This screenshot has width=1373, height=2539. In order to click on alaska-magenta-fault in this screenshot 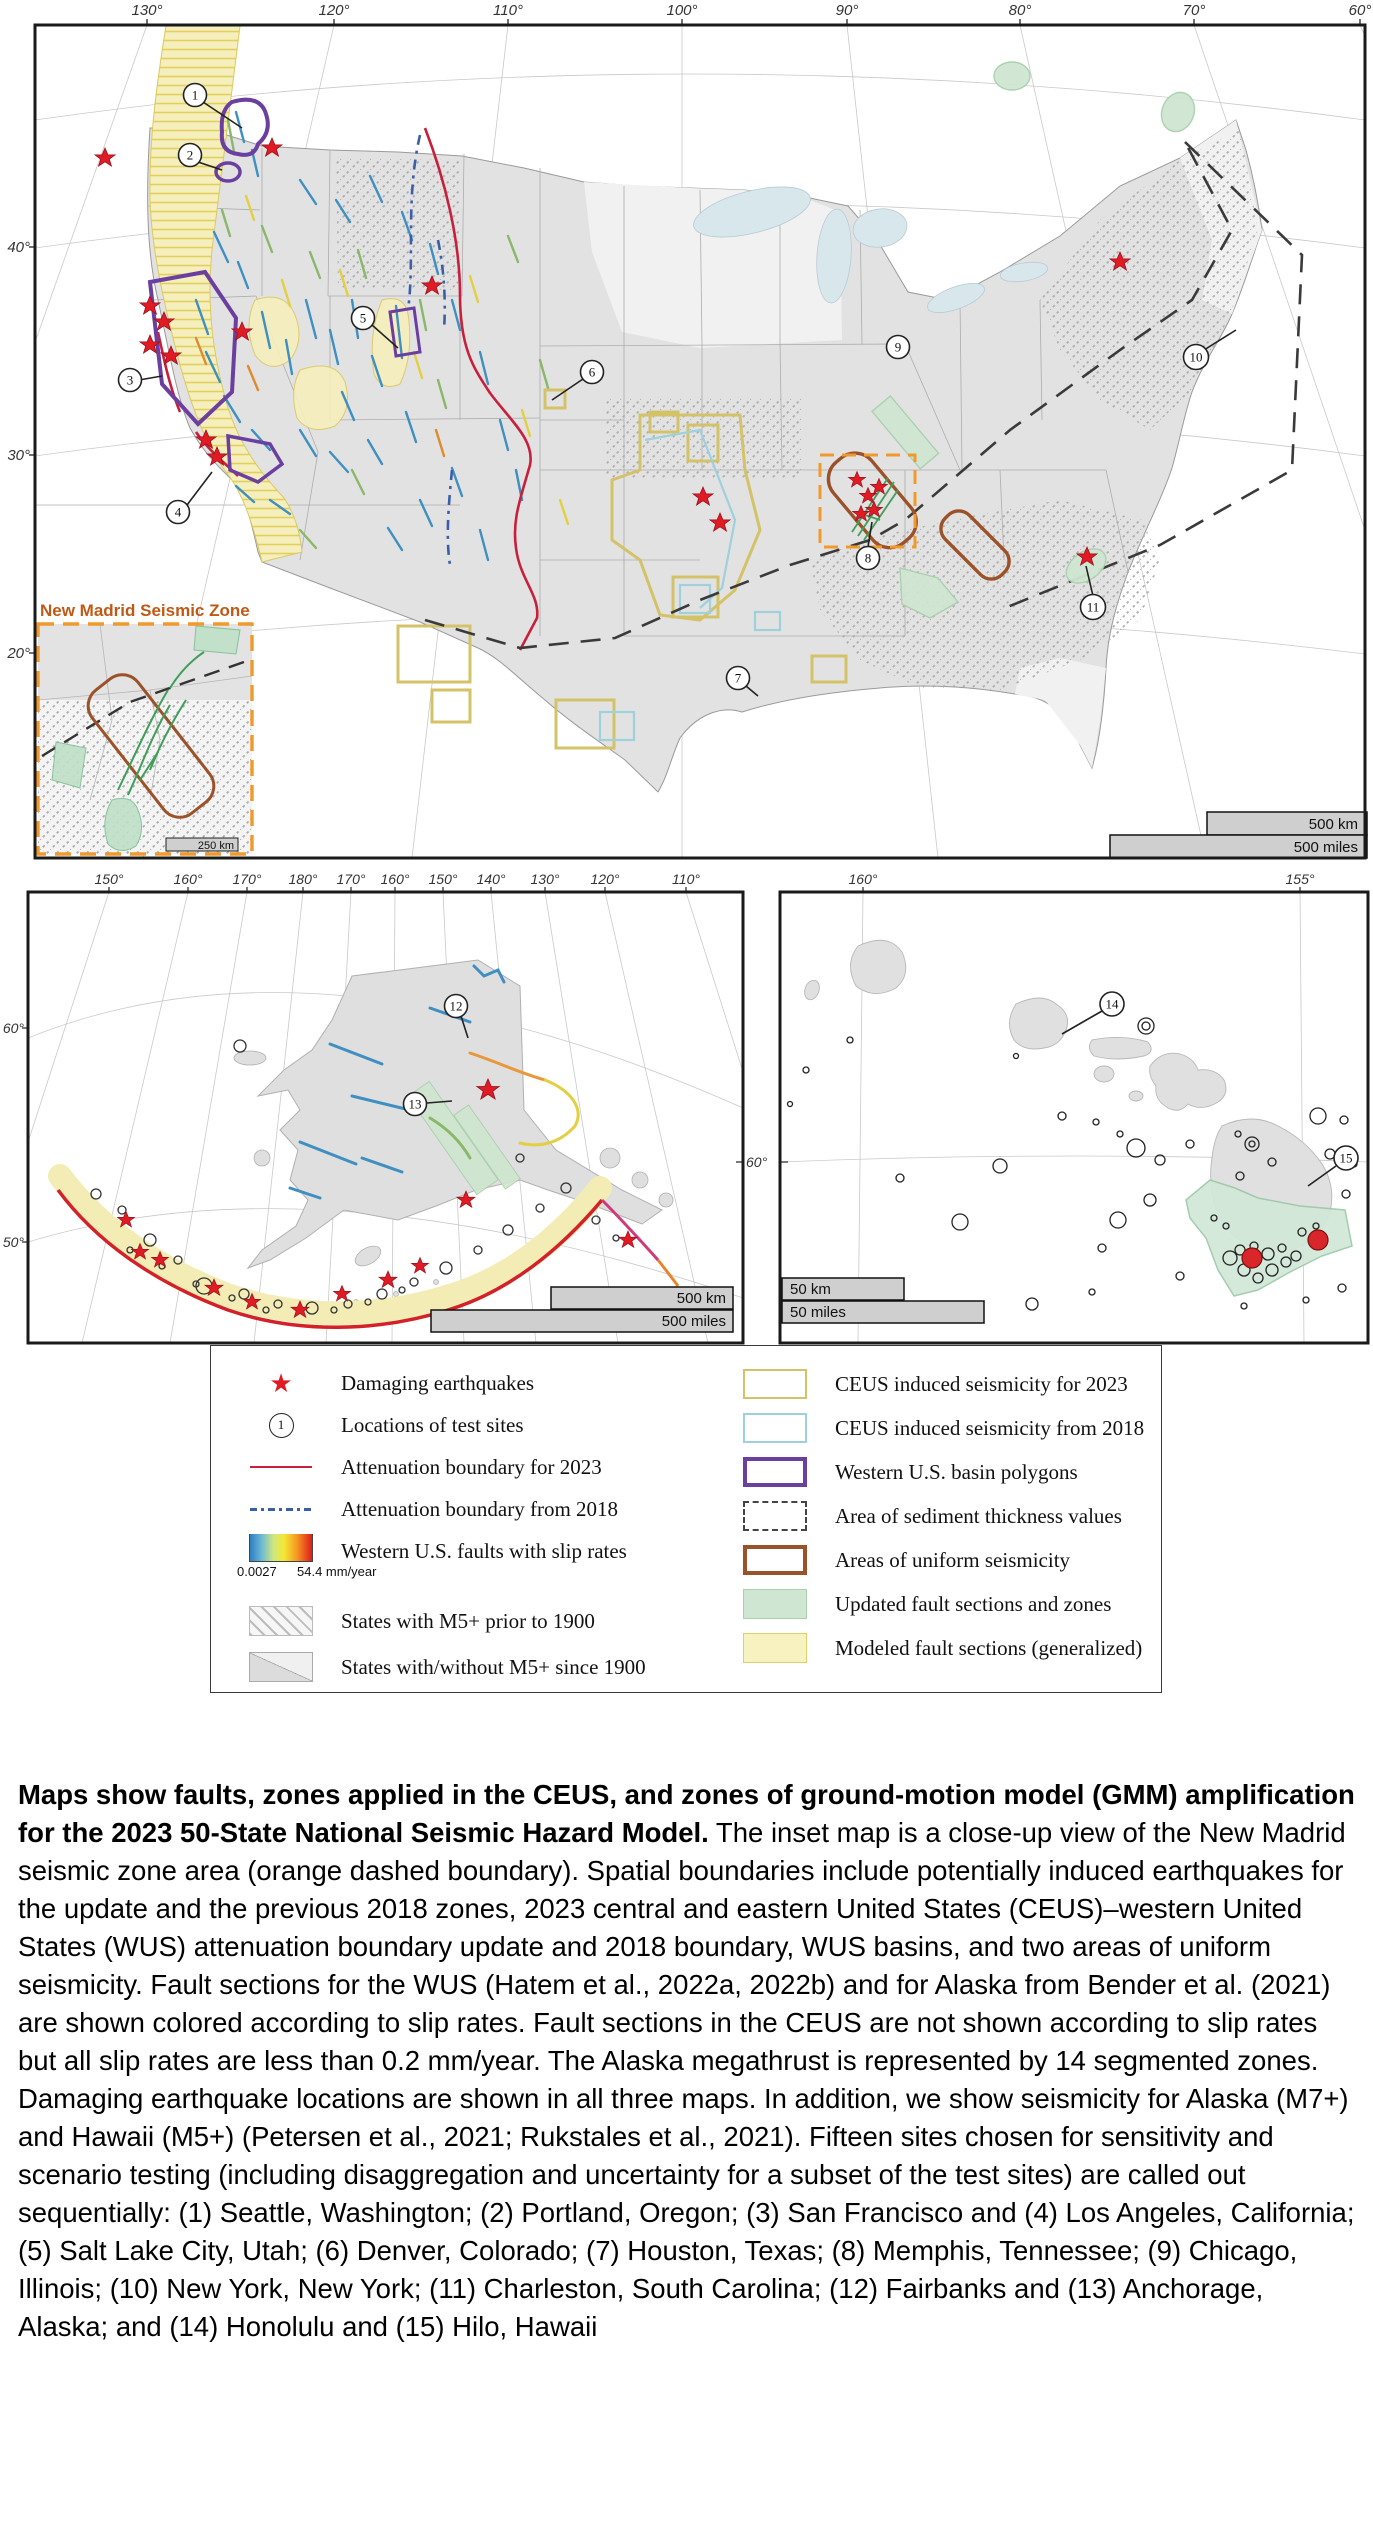, I will do `click(630, 1230)`.